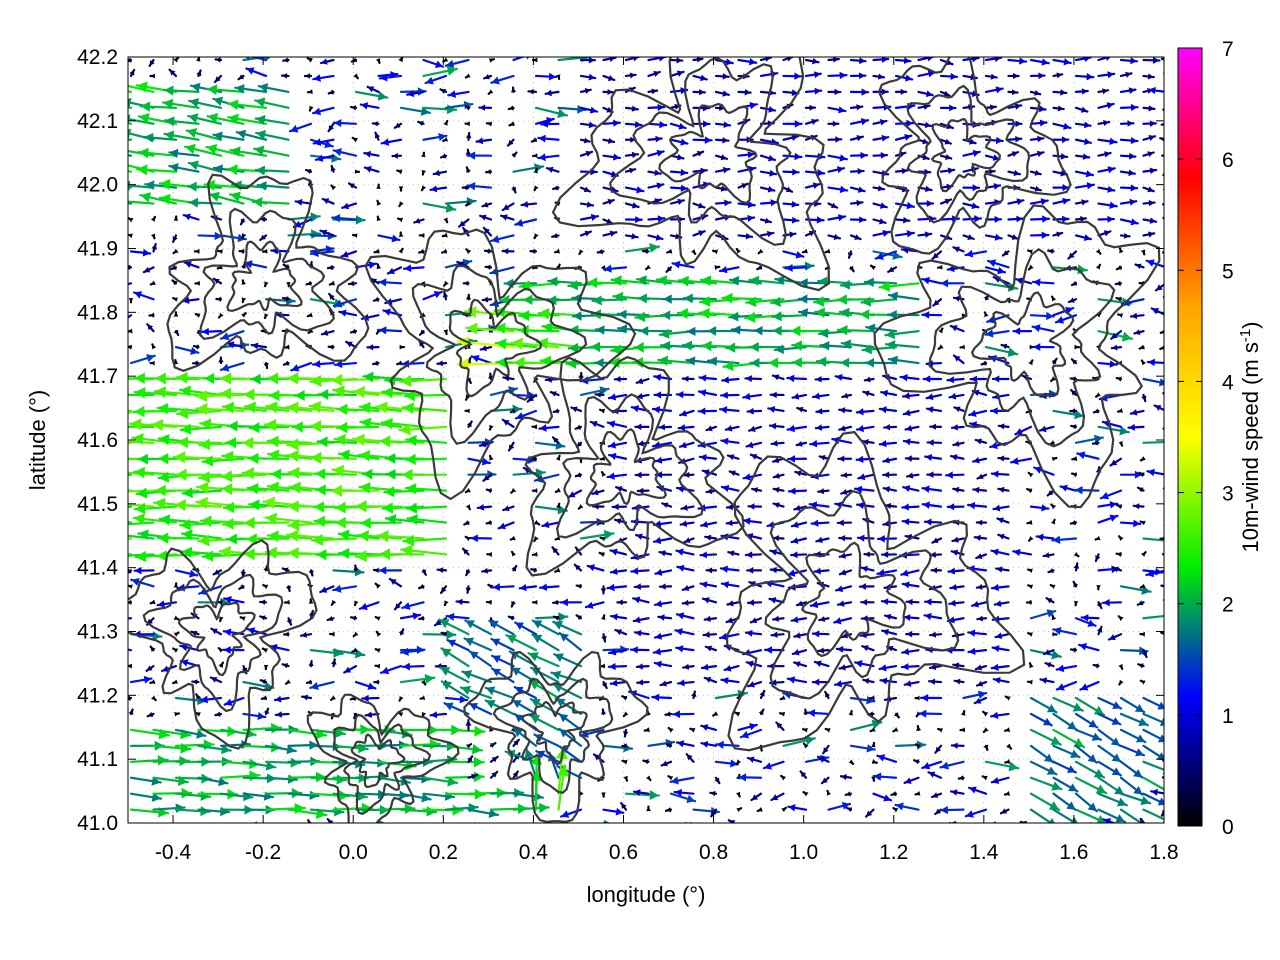  What do you see at coordinates (713, 852) in the screenshot?
I see `x-tick-label: 0.8` at bounding box center [713, 852].